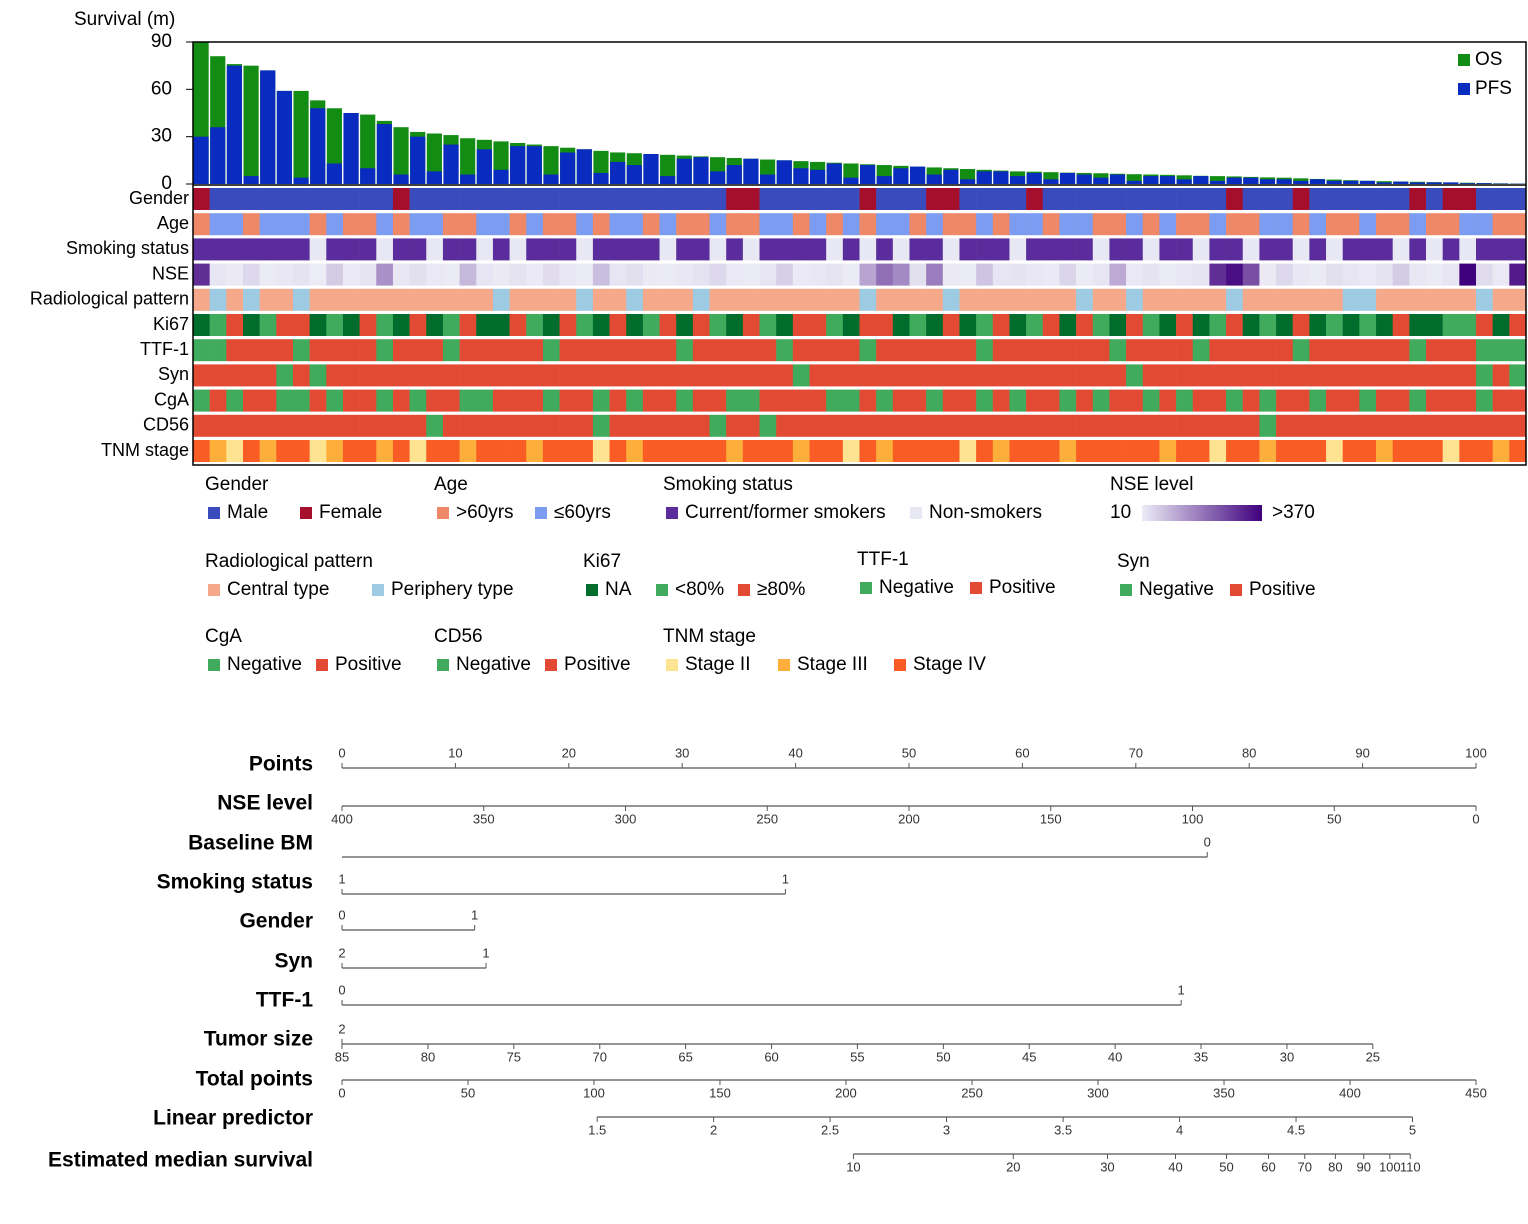 The width and height of the screenshot is (1528, 1224). I want to click on legend-label: ≤60yrs, so click(582, 512).